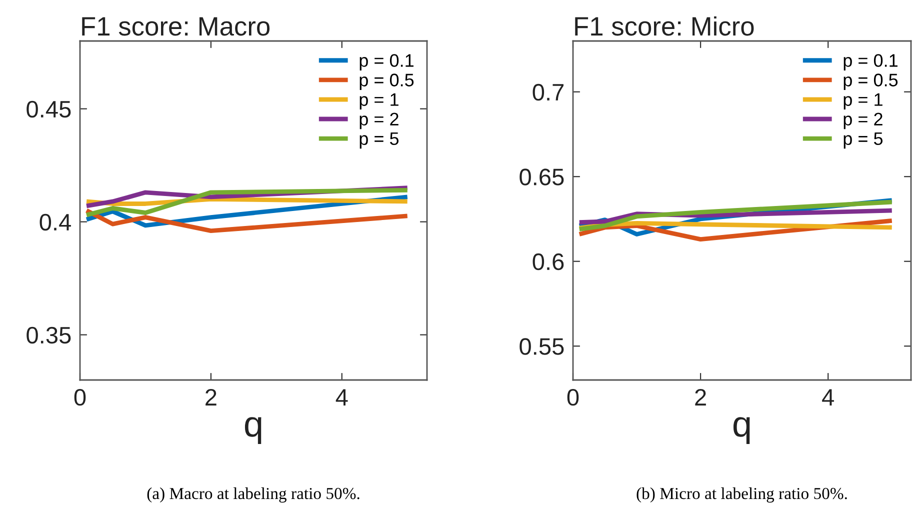 Image resolution: width=915 pixels, height=514 pixels. I want to click on y-tick-label: 0.35, so click(48, 335).